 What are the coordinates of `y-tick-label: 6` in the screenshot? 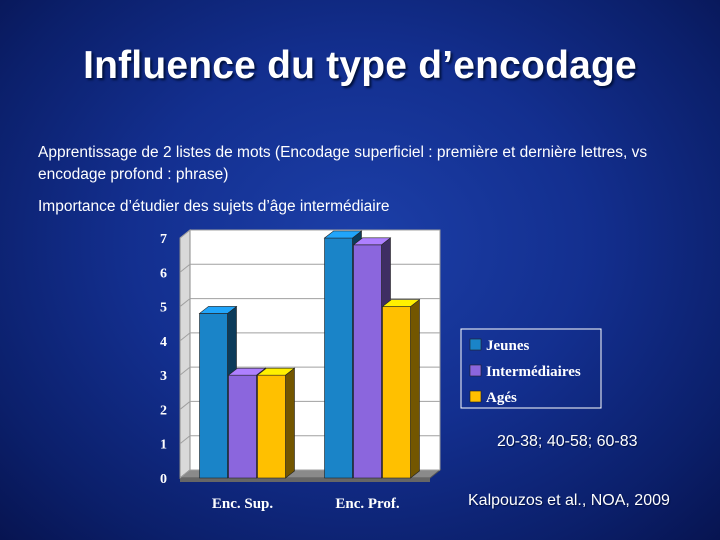 It's located at (163, 273).